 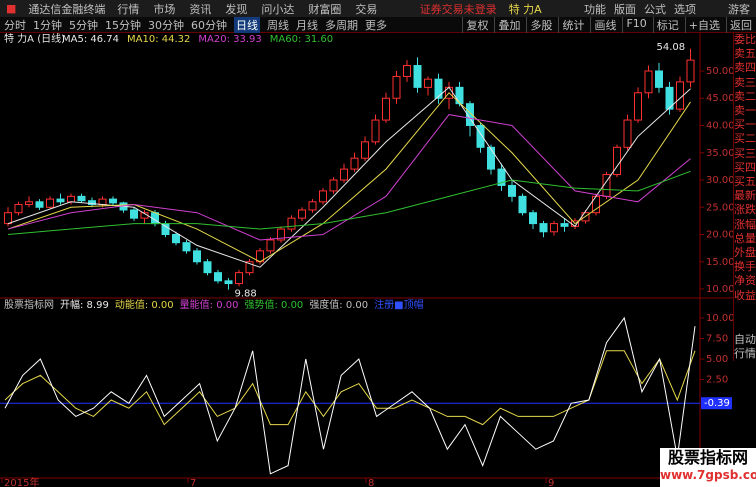 What do you see at coordinates (341, 25) in the screenshot?
I see `period-tab: 多周期` at bounding box center [341, 25].